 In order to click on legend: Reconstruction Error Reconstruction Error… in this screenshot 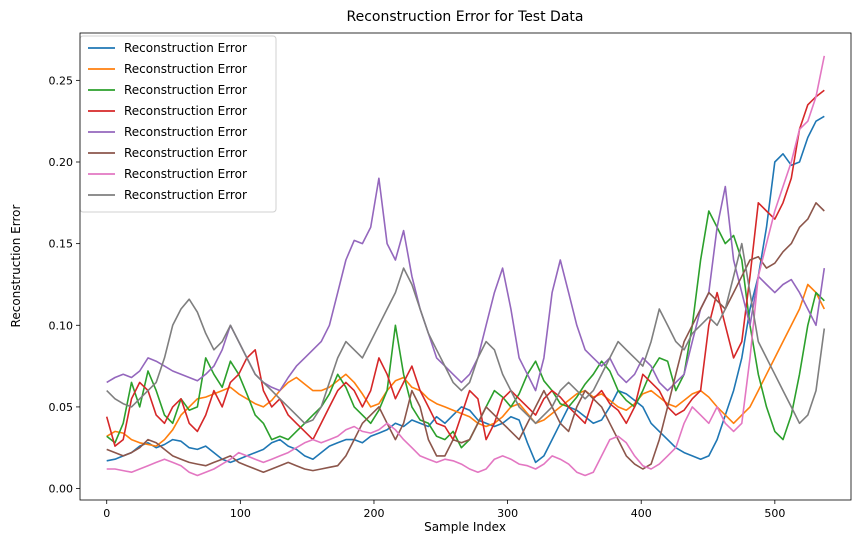, I will do `click(178, 124)`.